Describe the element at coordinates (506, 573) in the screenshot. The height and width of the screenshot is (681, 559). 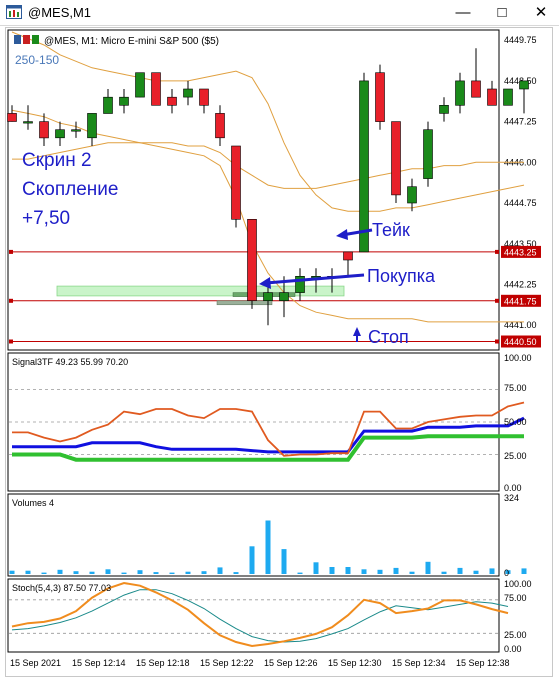
I see `volume-scale-bottom: 0` at that location.